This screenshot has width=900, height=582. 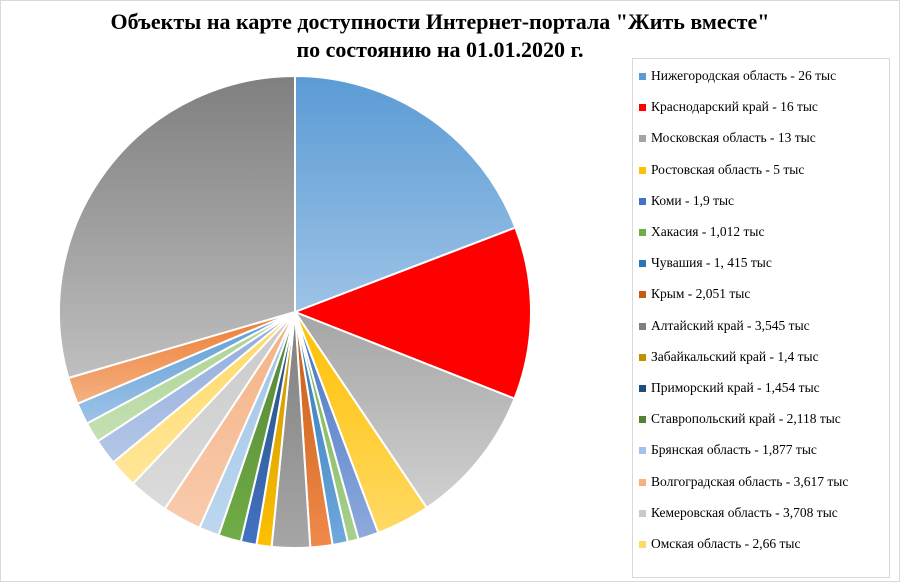 What do you see at coordinates (701, 294) in the screenshot?
I see `legend-label: Крым - 2,051 тыс` at bounding box center [701, 294].